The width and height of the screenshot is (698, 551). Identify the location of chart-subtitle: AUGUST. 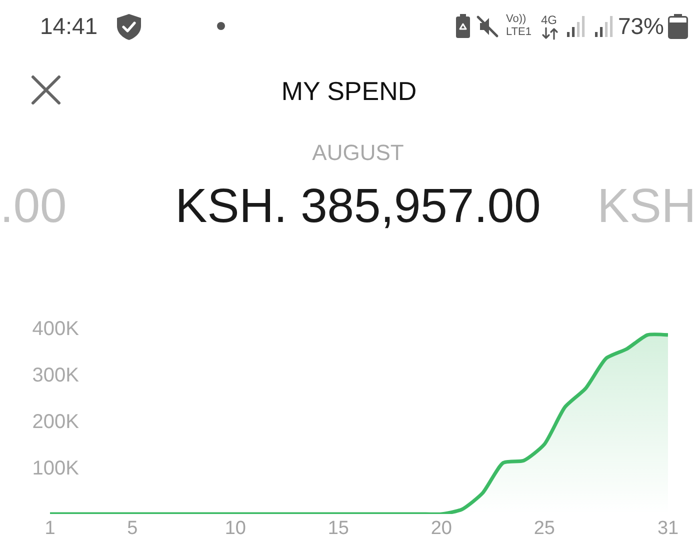
(358, 152).